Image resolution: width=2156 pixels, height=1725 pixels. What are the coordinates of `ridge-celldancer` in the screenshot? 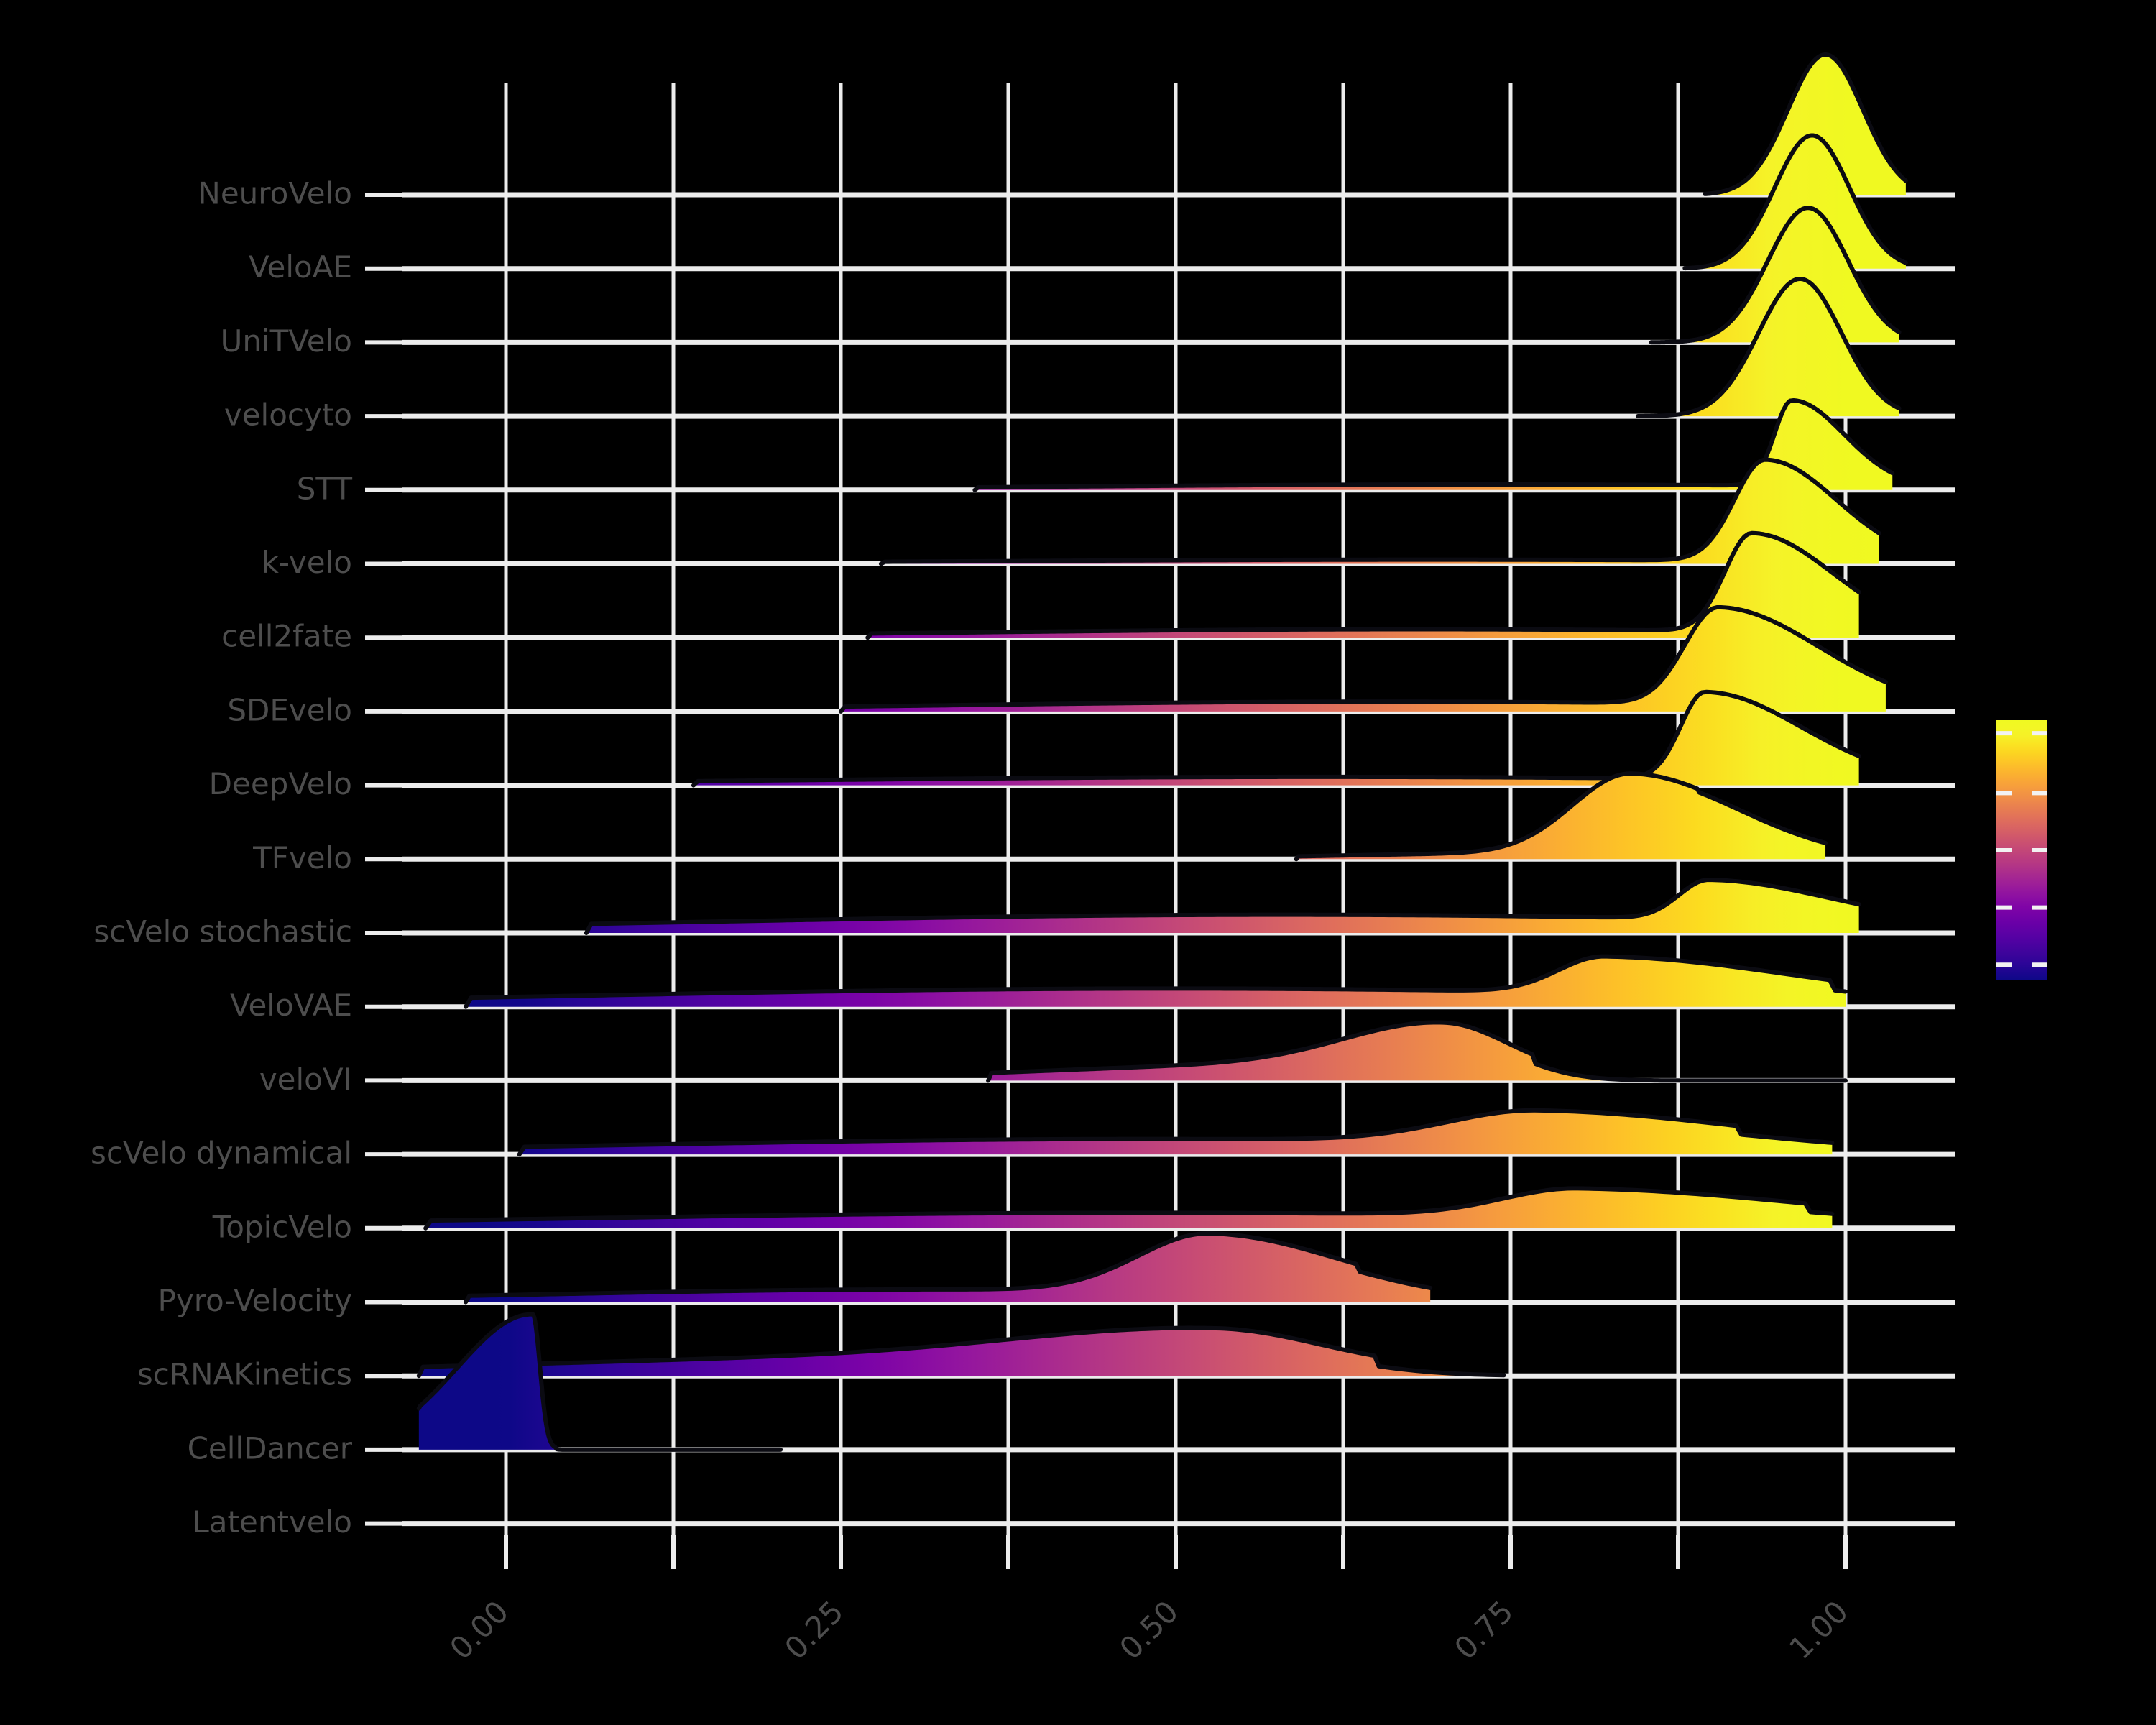 It's located at (600, 1382).